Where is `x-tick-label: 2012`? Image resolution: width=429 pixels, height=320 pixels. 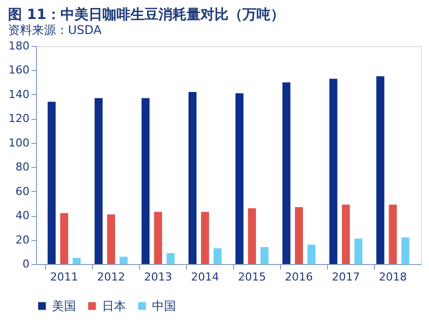 x-tick-label: 2012 is located at coordinates (111, 277).